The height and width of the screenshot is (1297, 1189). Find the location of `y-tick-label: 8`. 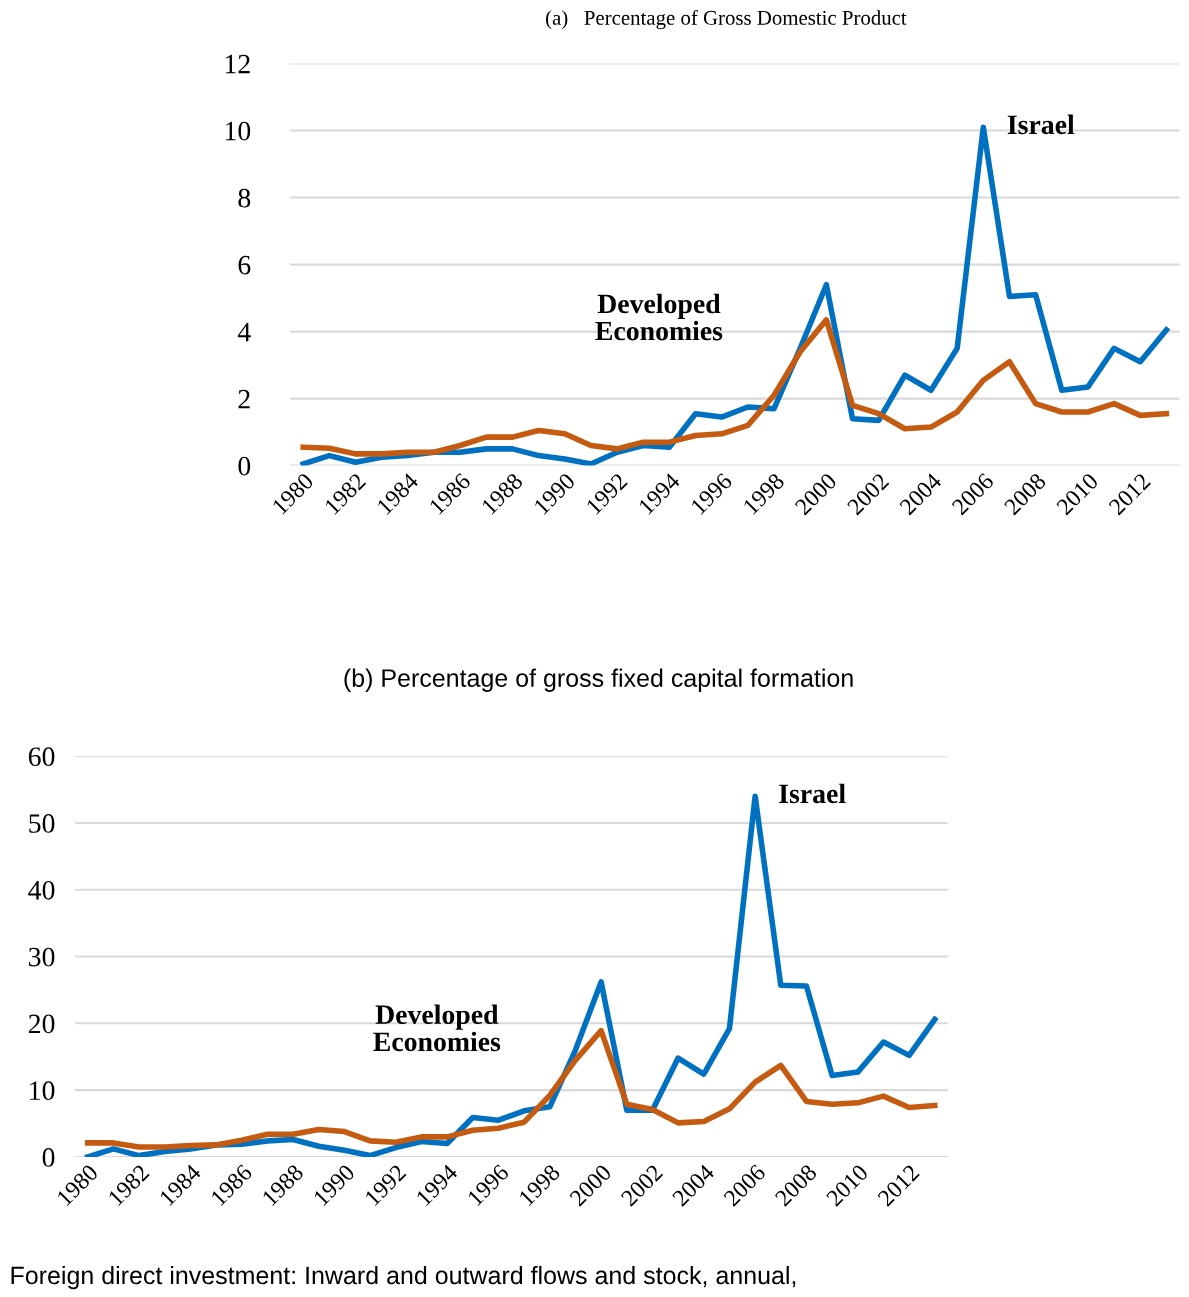

y-tick-label: 8 is located at coordinates (244, 198).